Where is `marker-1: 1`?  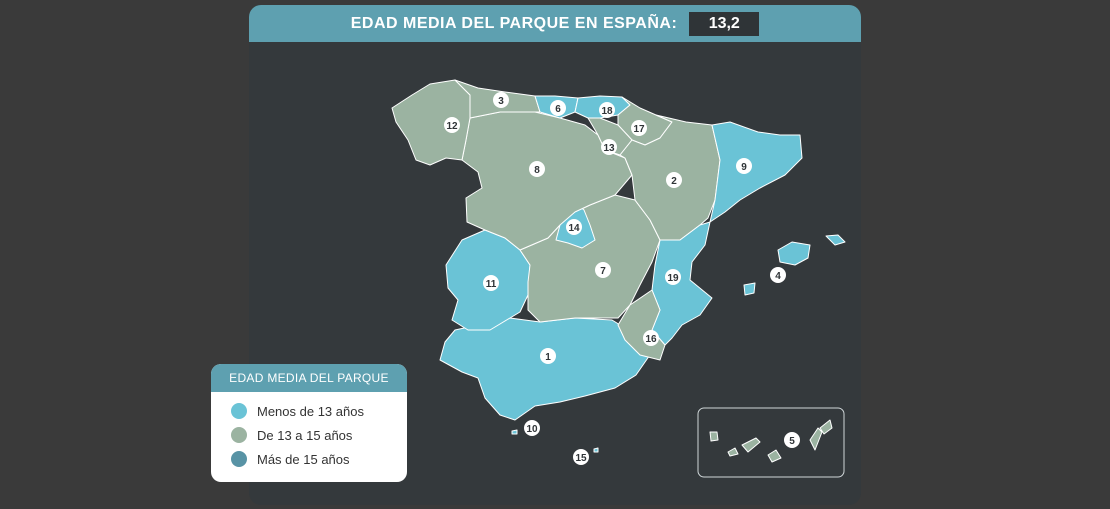 marker-1: 1 is located at coordinates (548, 356).